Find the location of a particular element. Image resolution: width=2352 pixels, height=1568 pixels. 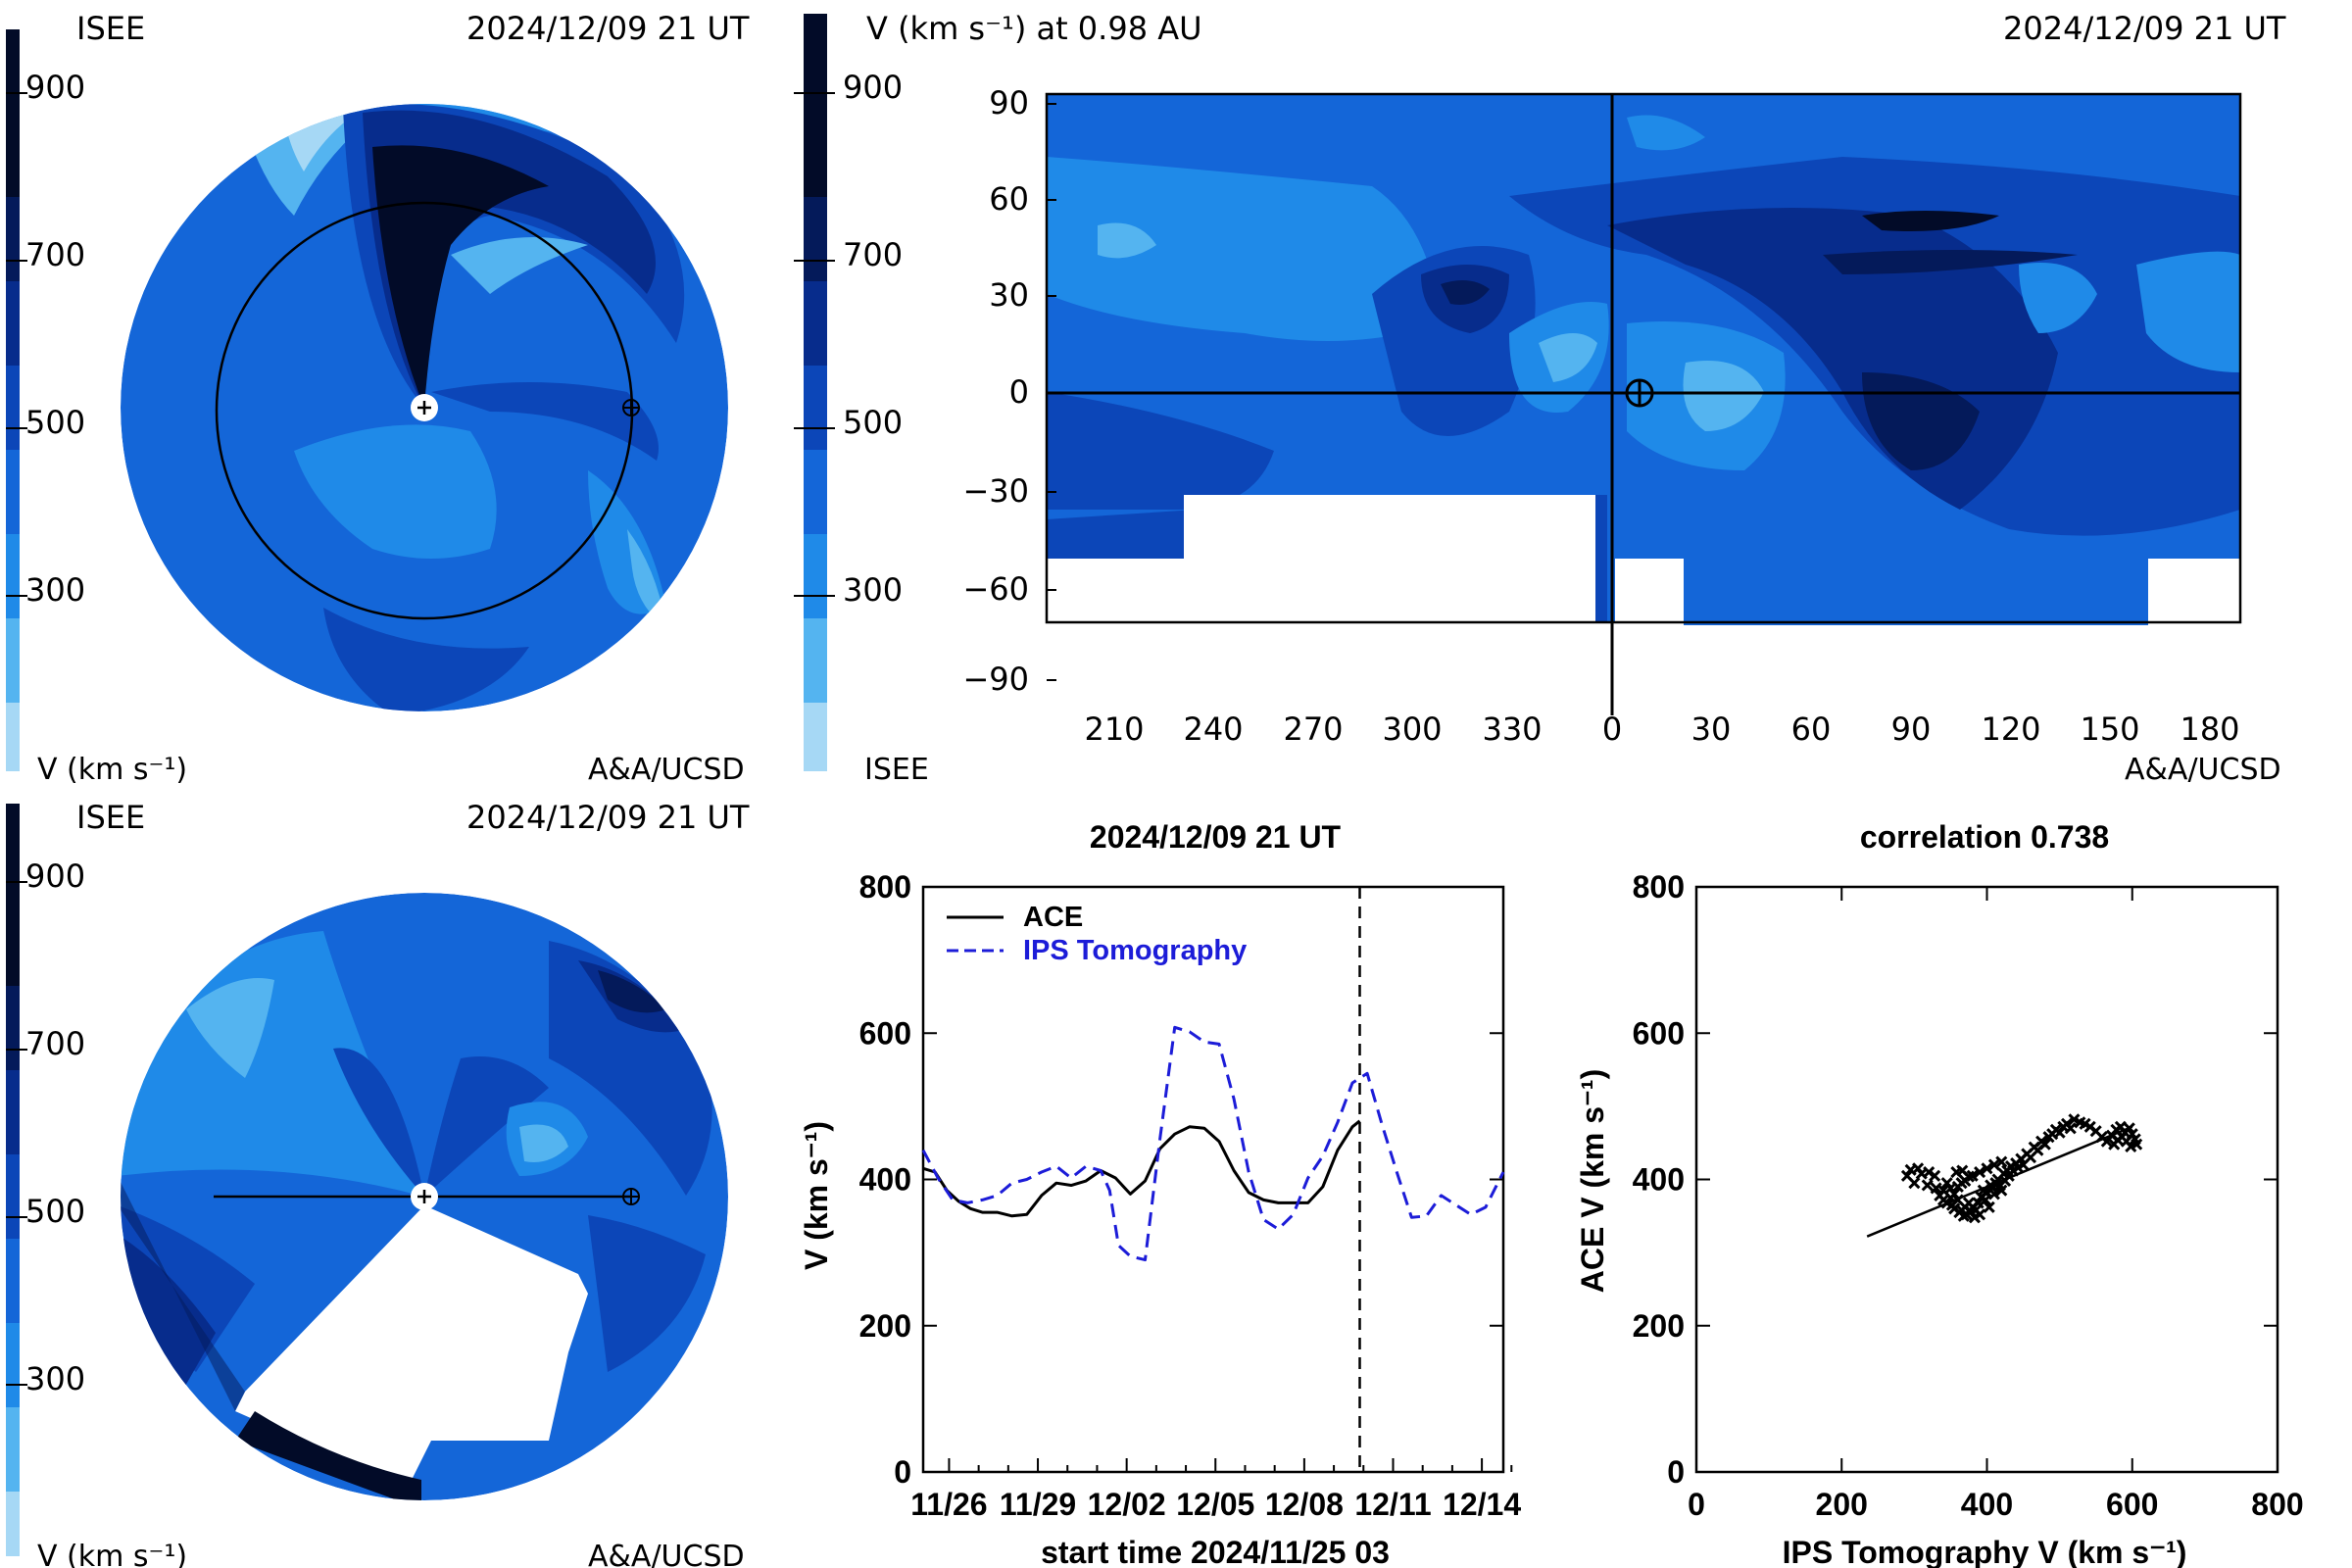

colorbar-tick-label: 500 is located at coordinates (873, 422).